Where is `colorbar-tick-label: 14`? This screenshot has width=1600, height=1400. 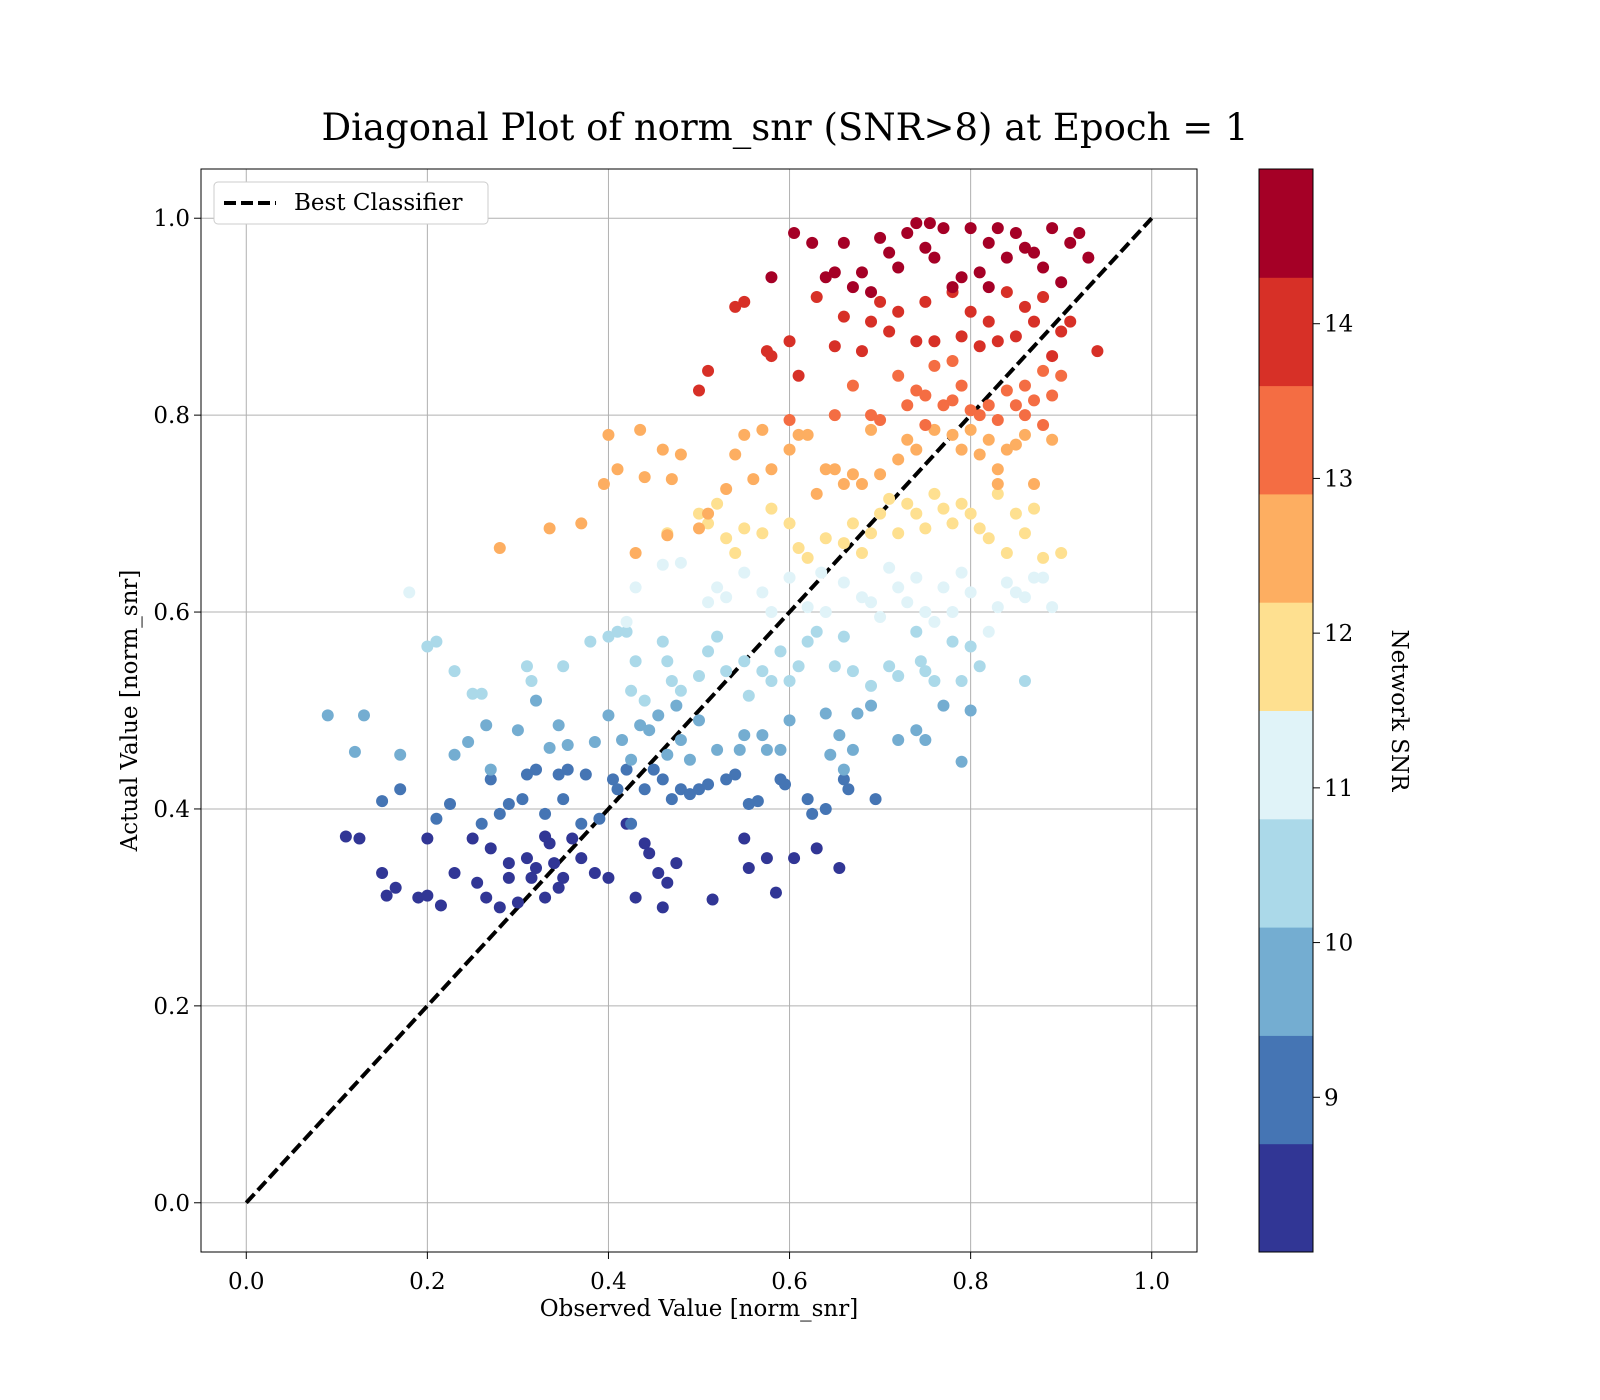 colorbar-tick-label: 14 is located at coordinates (1338, 325).